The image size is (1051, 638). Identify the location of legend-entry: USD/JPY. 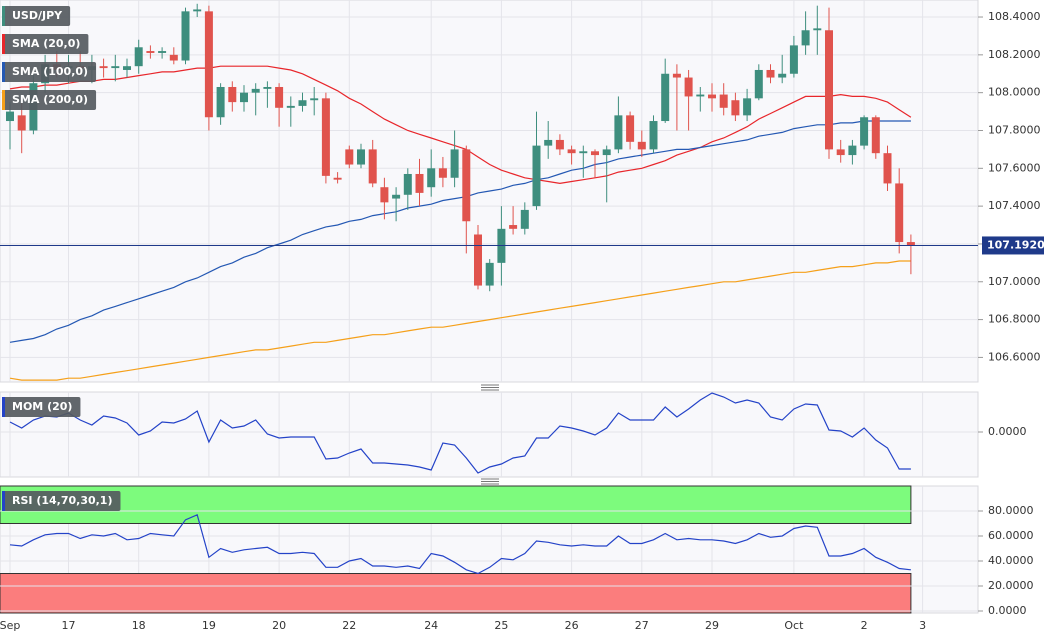
(36, 16).